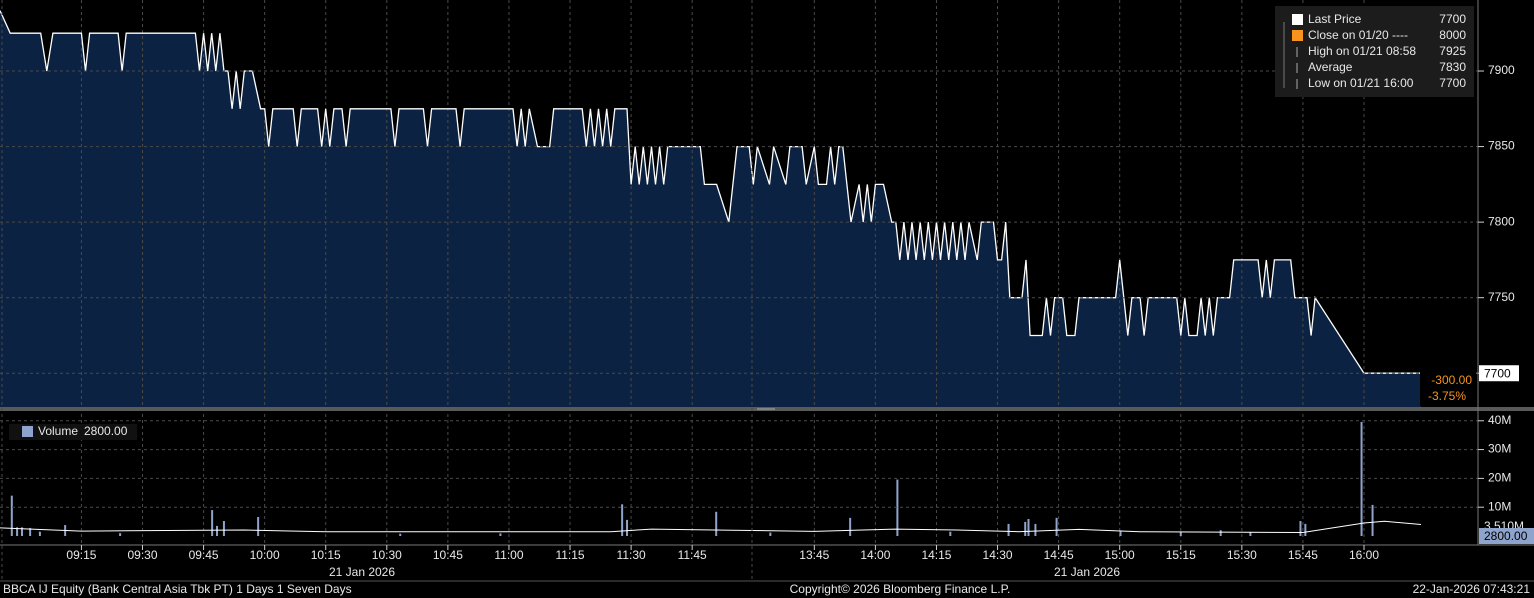 This screenshot has height=598, width=1534. What do you see at coordinates (265, 555) in the screenshot?
I see `x-tick-label: 10:00` at bounding box center [265, 555].